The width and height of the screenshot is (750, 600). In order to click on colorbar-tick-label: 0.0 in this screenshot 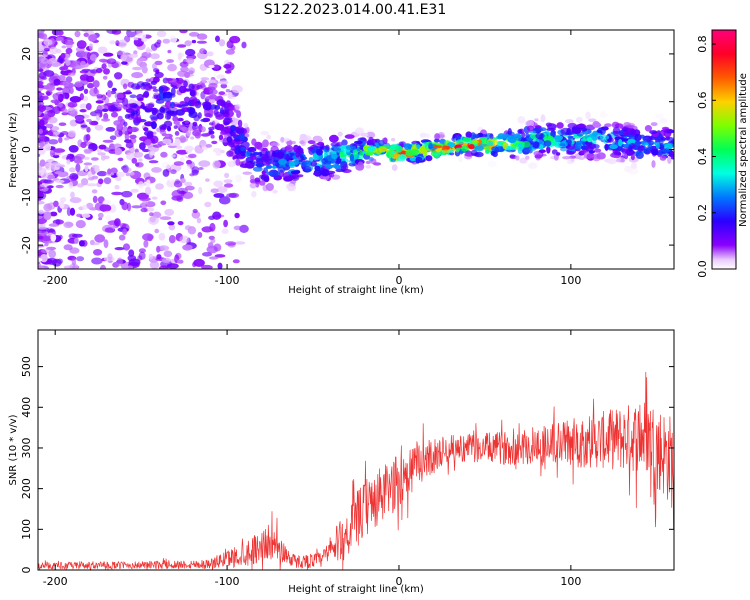, I will do `click(702, 269)`.